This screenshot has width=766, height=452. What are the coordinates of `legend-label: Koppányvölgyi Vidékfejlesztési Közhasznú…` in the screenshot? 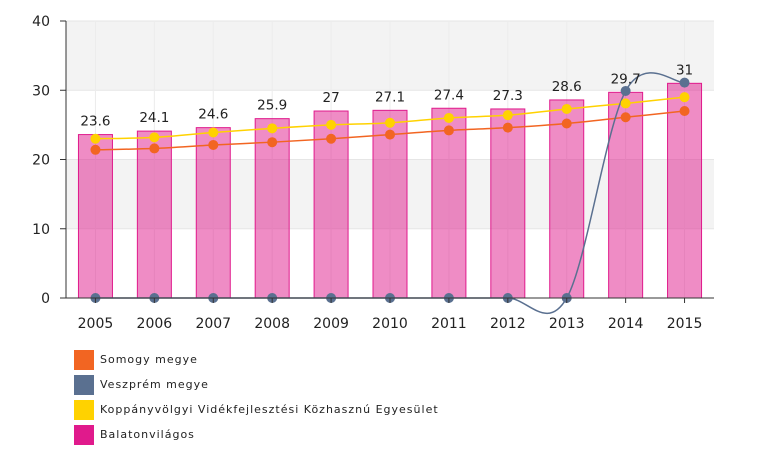 It's located at (269, 409).